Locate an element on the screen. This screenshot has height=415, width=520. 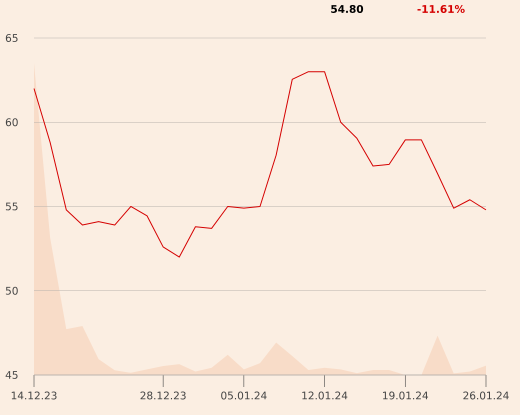
y-tick-label: 60 is located at coordinates (12, 122).